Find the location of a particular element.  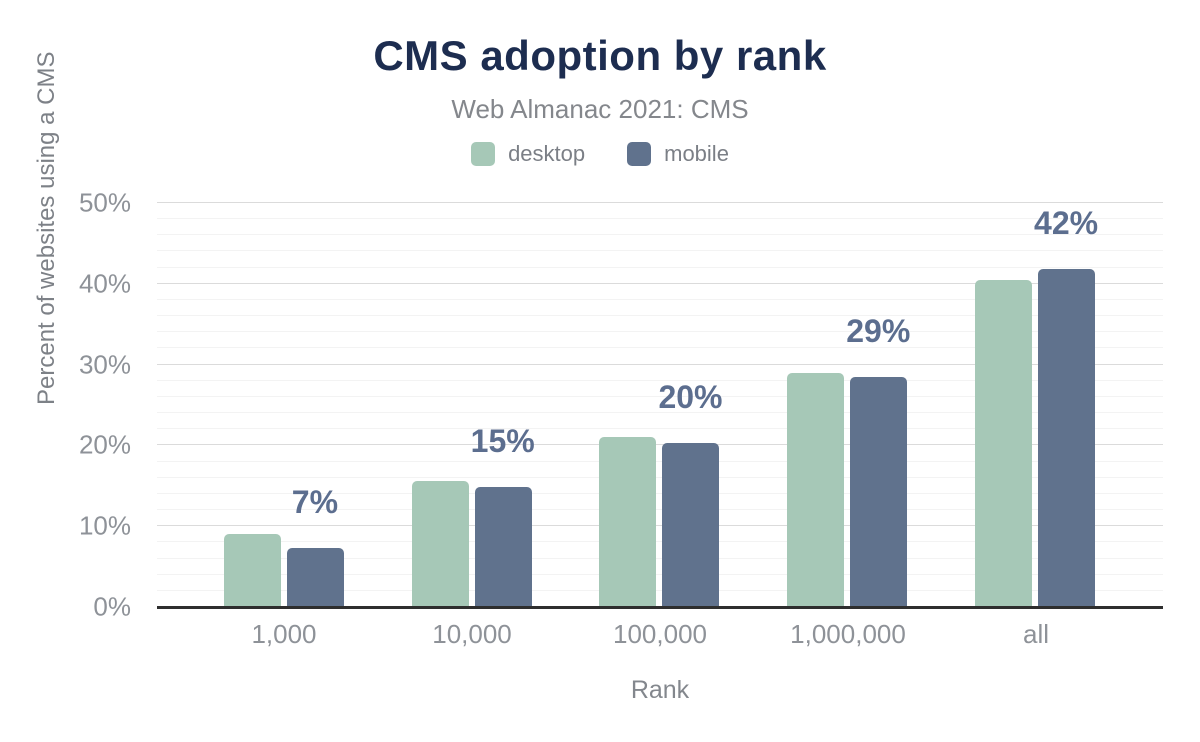

bar-group-1000: 7% is located at coordinates (284, 405).